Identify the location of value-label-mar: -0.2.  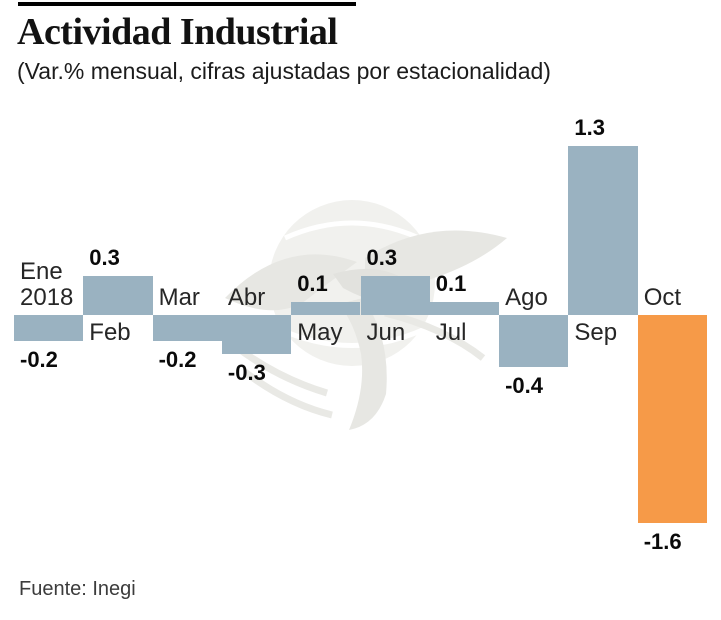
(177, 359).